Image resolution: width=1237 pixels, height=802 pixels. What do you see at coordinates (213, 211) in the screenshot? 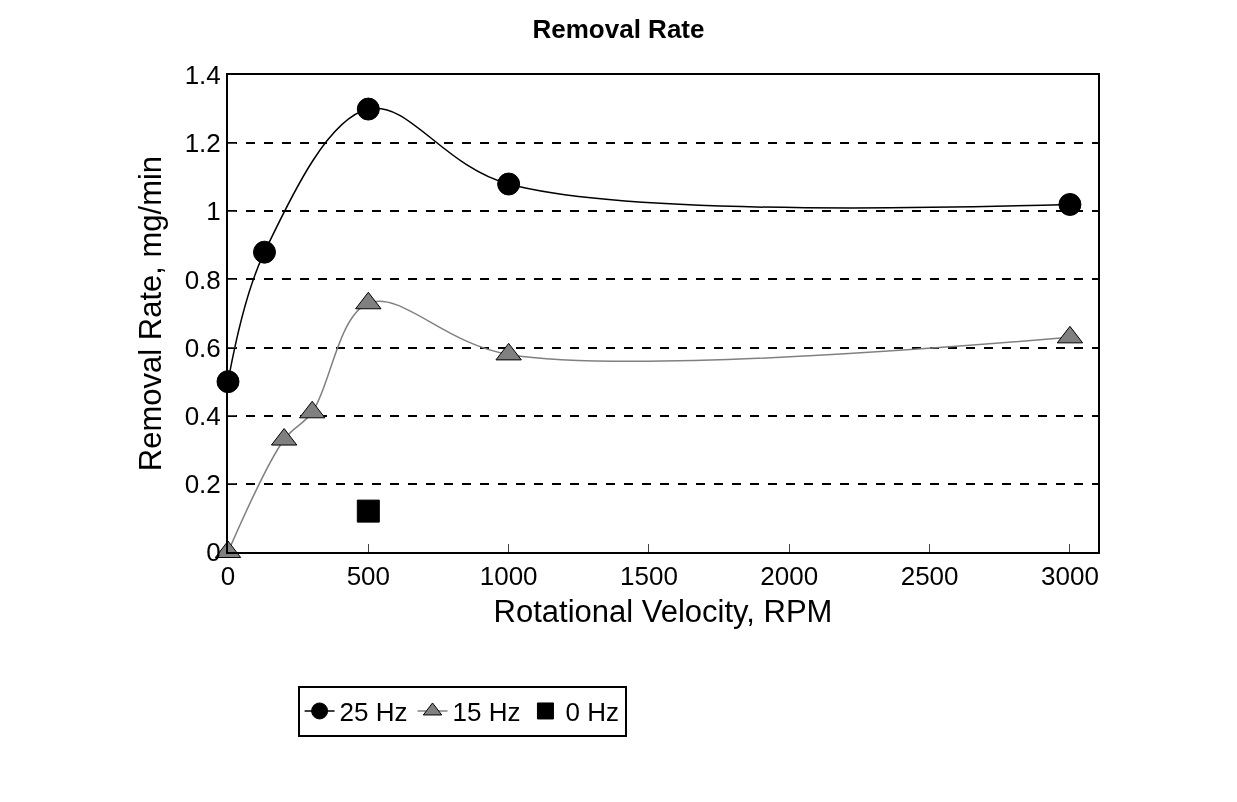
I see `y-tick-label: 1` at bounding box center [213, 211].